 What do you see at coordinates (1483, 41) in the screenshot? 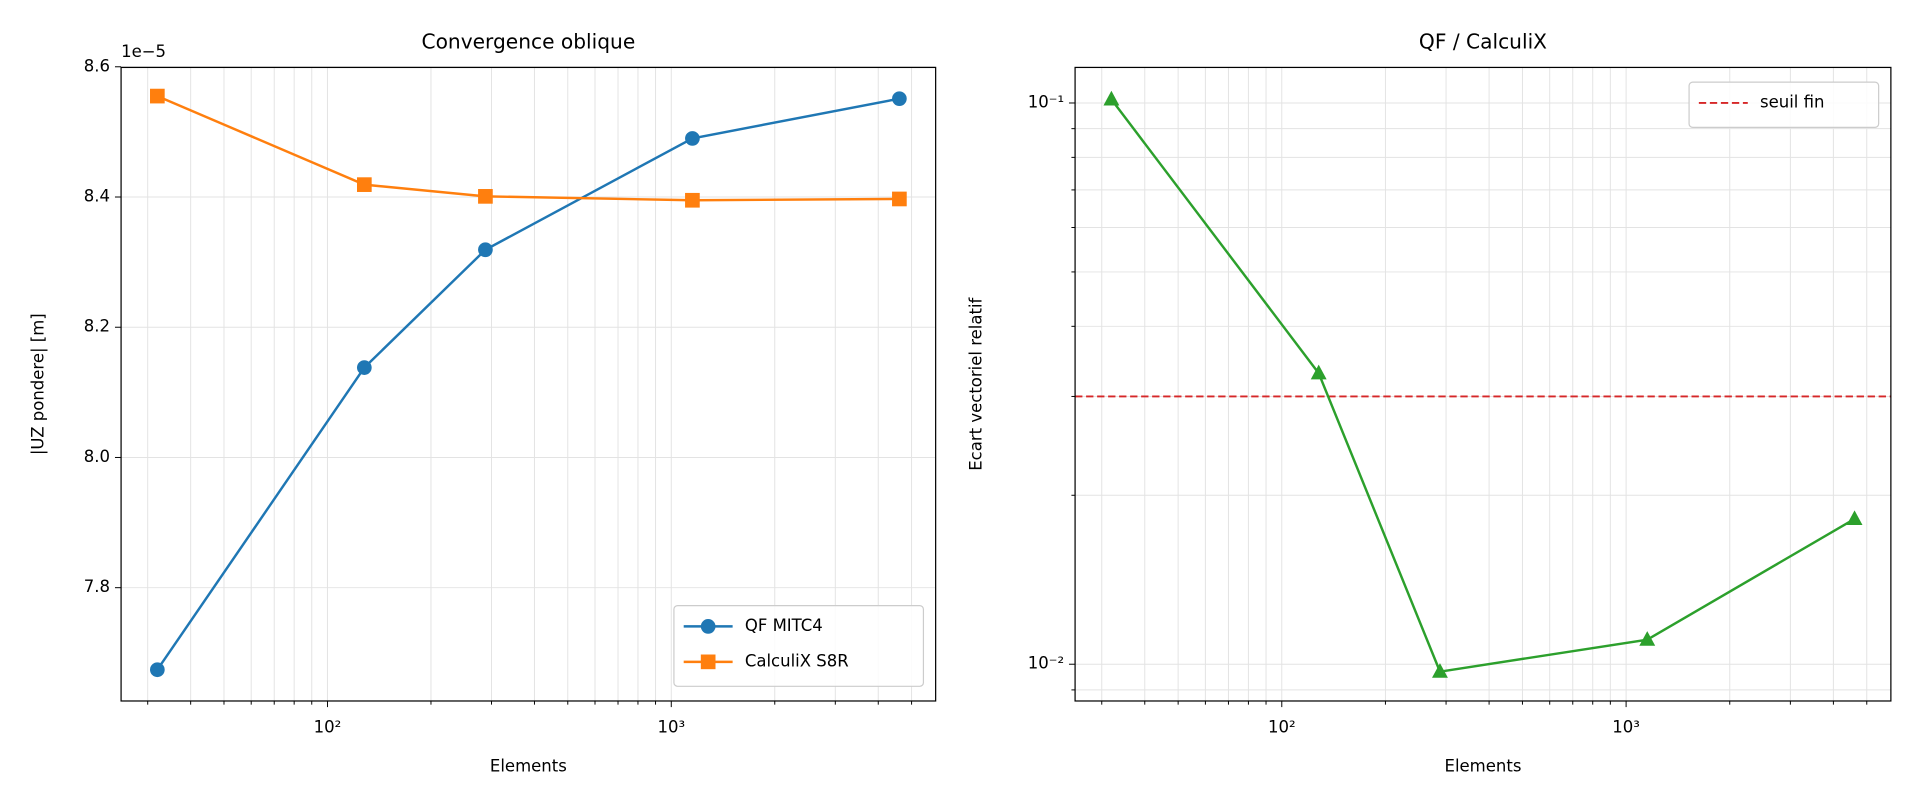
I see `chart-title: QF / CalculiX` at bounding box center [1483, 41].